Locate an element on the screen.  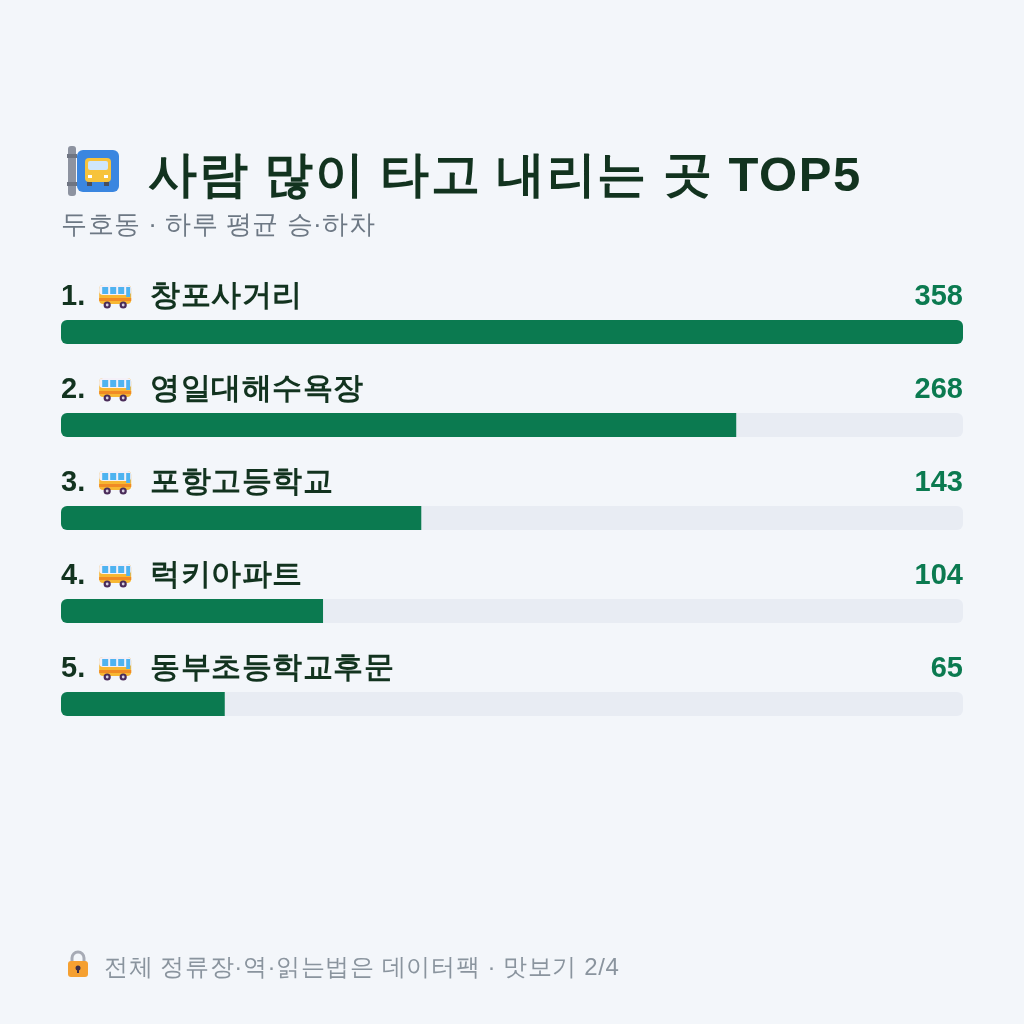
subtitle: 두호동 · 하루 평균 승·하차 is located at coordinates (218, 224).